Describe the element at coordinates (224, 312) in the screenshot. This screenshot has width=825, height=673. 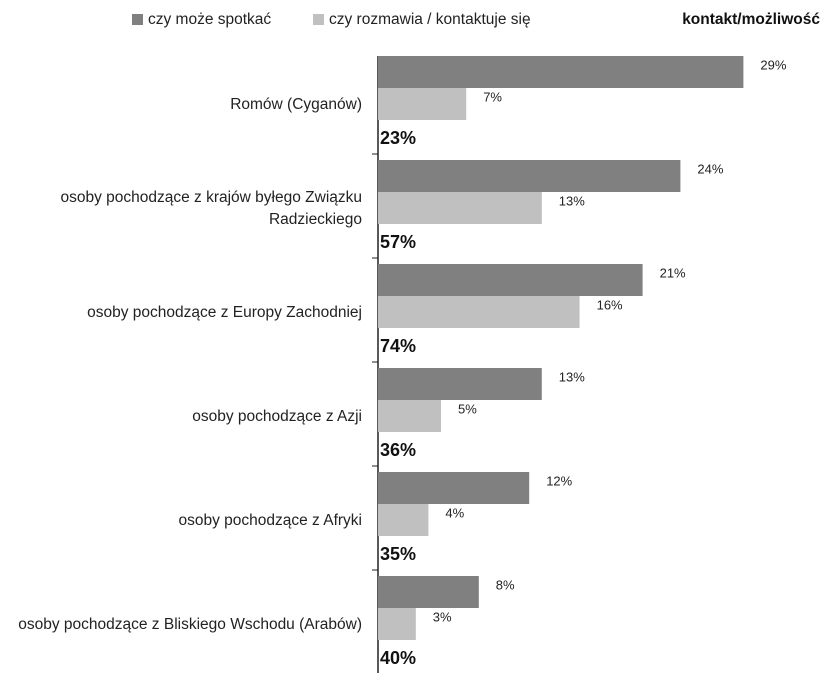
I see `category-label: osoby pochodzące z Europy Zachodniej` at that location.